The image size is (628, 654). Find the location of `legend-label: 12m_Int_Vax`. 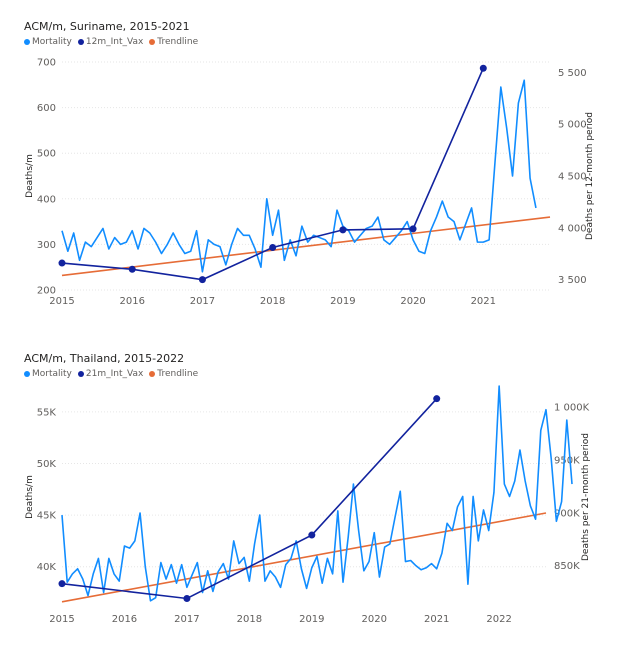

legend-label: 12m_Int_Vax is located at coordinates (114, 42).